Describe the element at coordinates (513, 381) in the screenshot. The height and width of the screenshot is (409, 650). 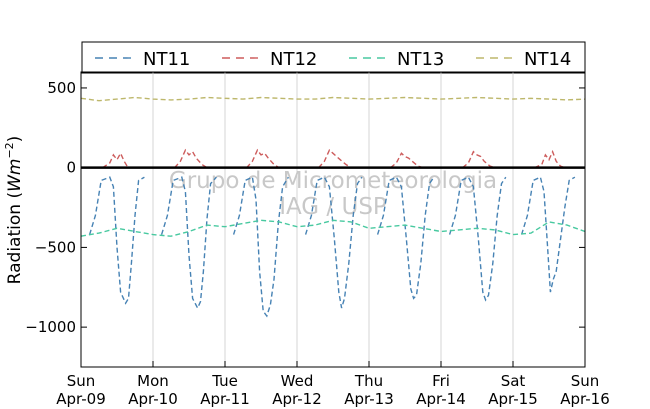
I see `x-tick-label-day-6: Sat` at that location.